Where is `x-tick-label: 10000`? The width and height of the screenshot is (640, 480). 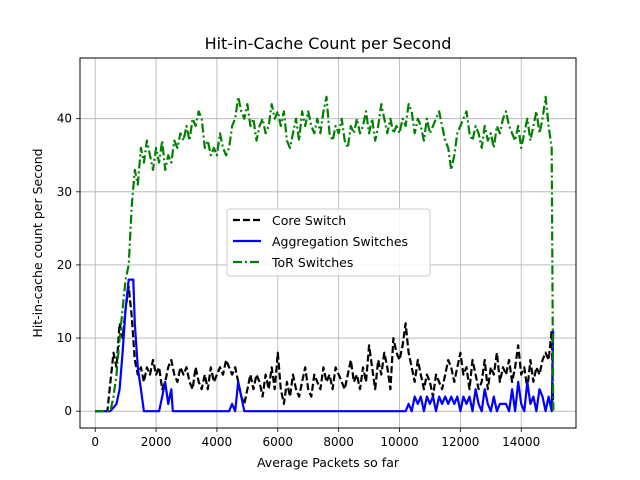 x-tick-label: 10000 is located at coordinates (399, 442).